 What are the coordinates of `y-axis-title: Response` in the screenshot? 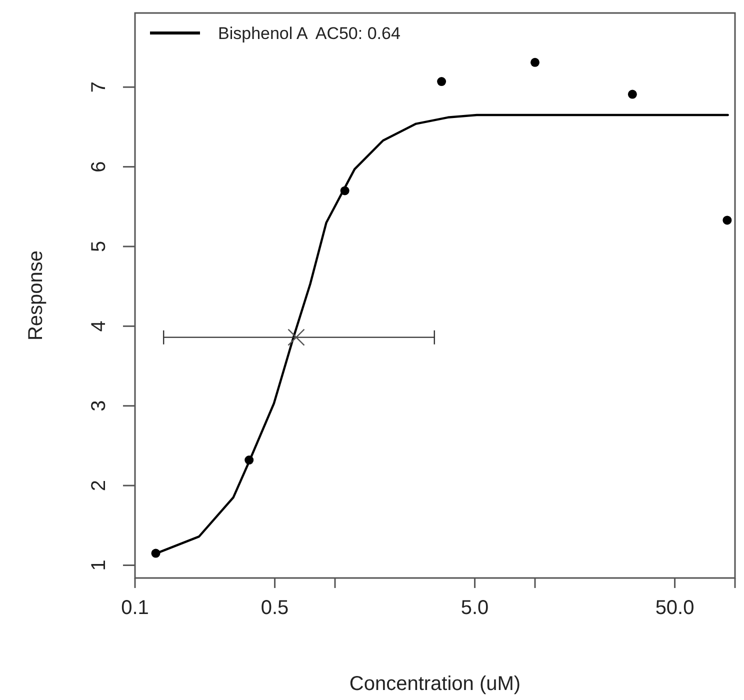 It's located at (36, 295).